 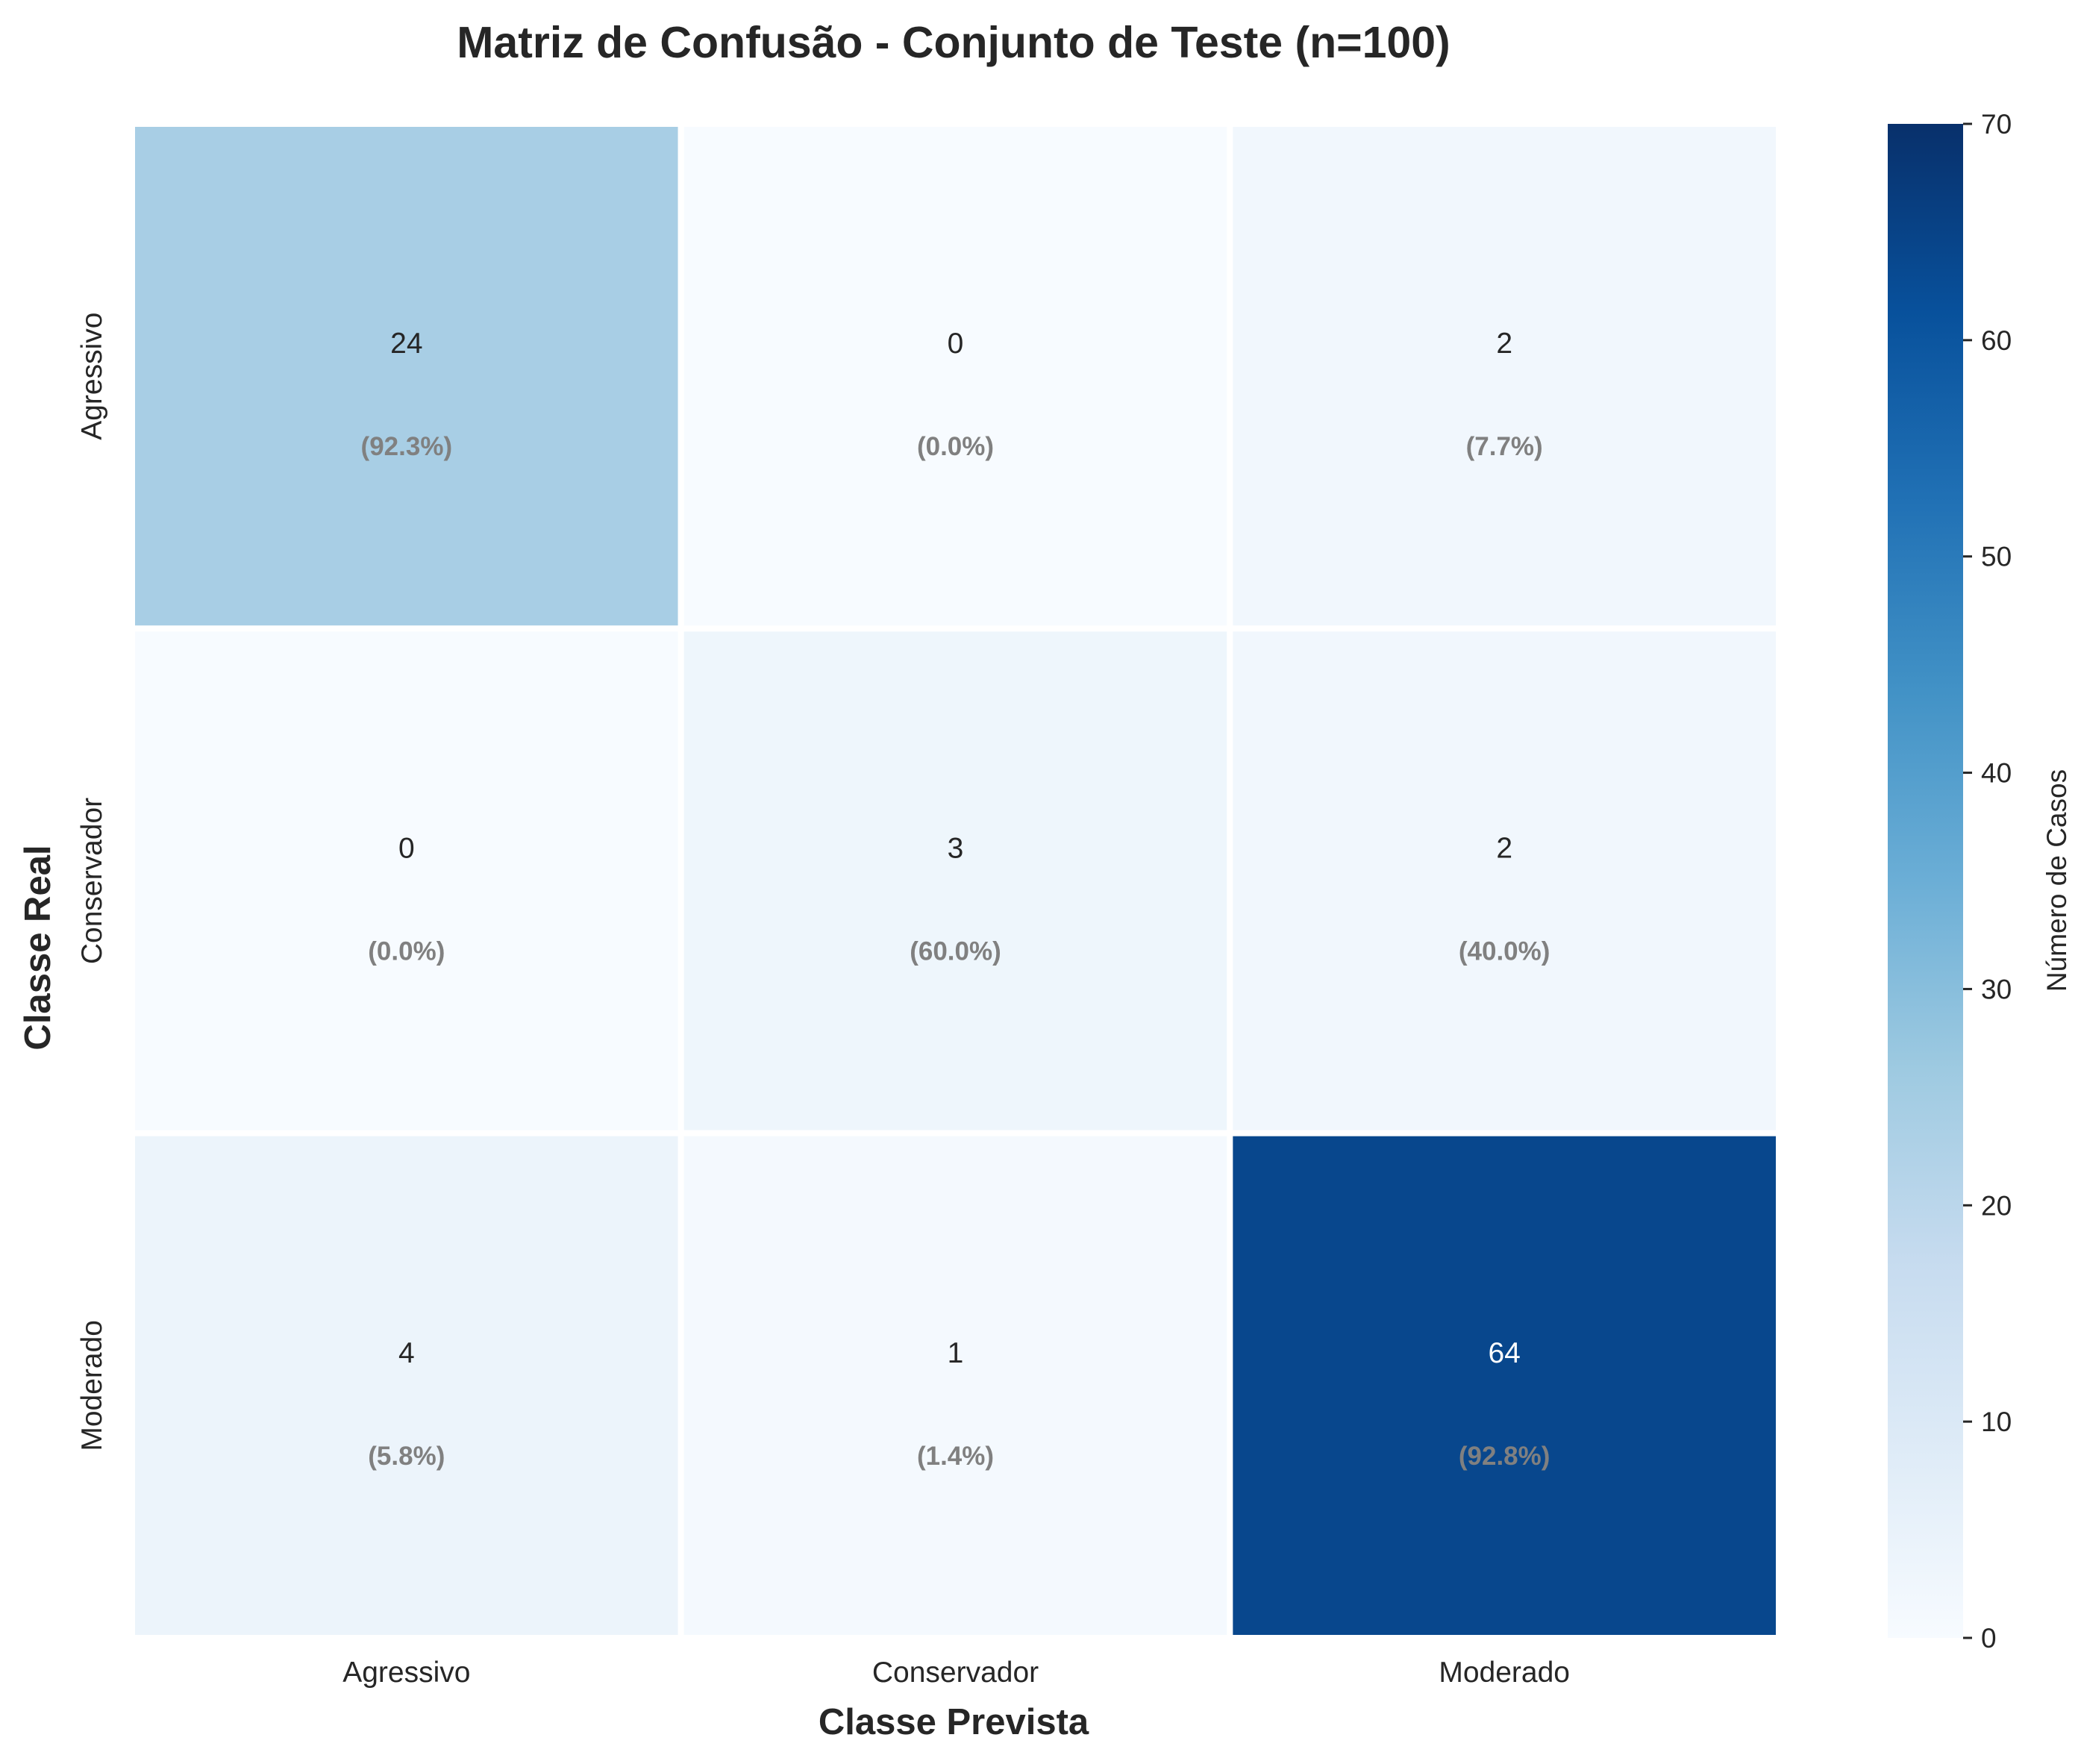 I want to click on cell-percent-label: (92.8%), so click(x=1504, y=1456).